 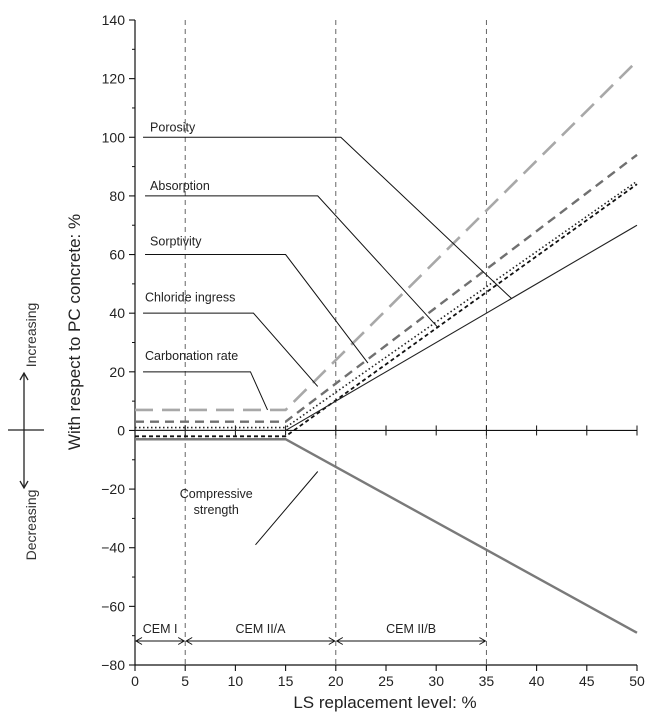 I want to click on zones: CEM I CEM II/A CEM II/B, so click(x=311, y=633).